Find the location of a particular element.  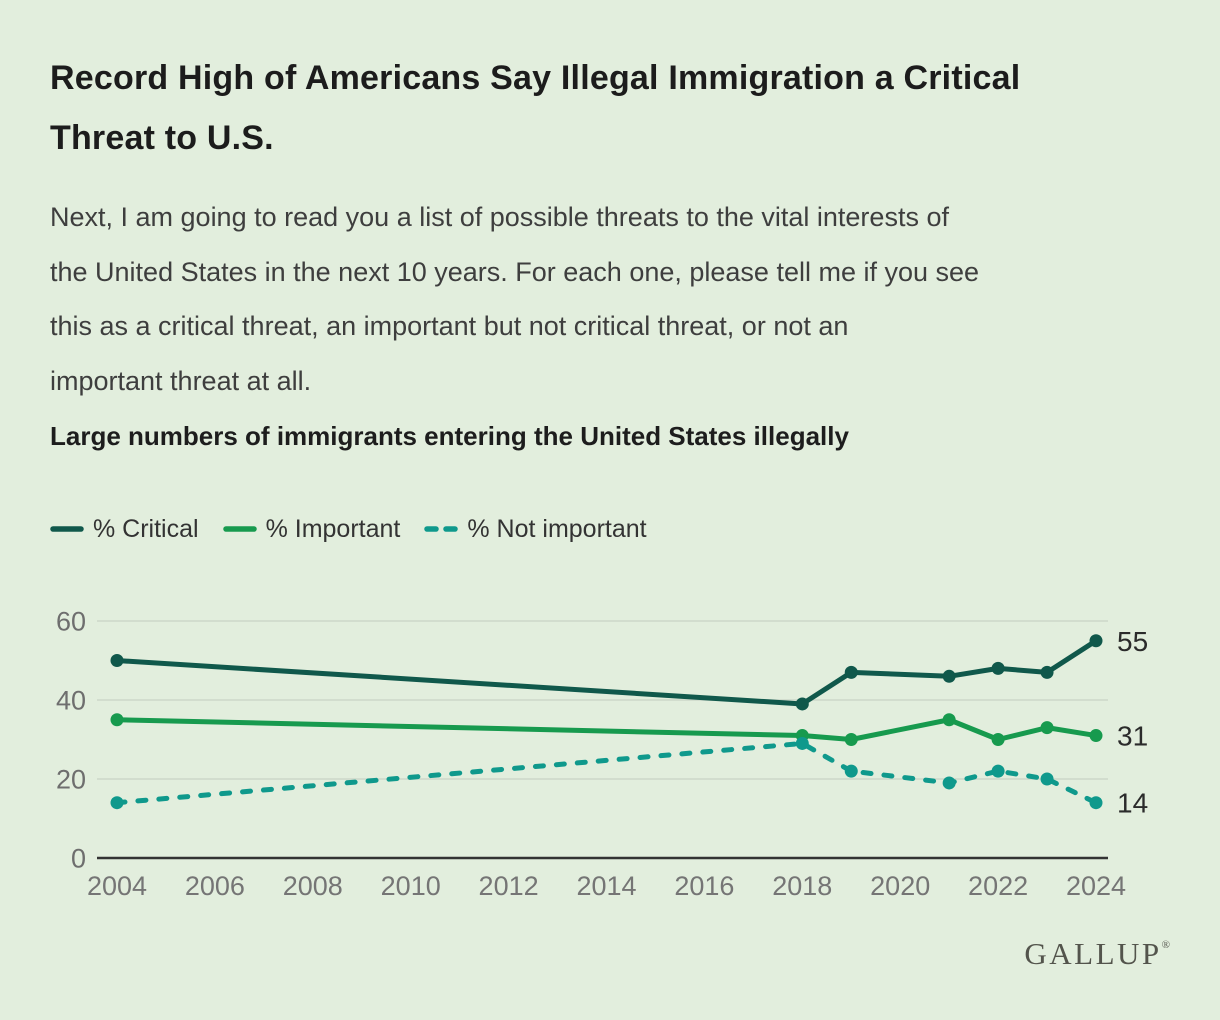

data-point-notimportant-2023 is located at coordinates (1047, 779).